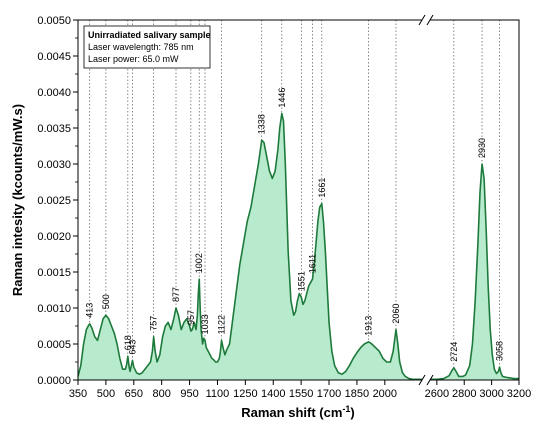  Describe the element at coordinates (519, 394) in the screenshot. I see `x-tick-label-1-3: 3200` at that location.